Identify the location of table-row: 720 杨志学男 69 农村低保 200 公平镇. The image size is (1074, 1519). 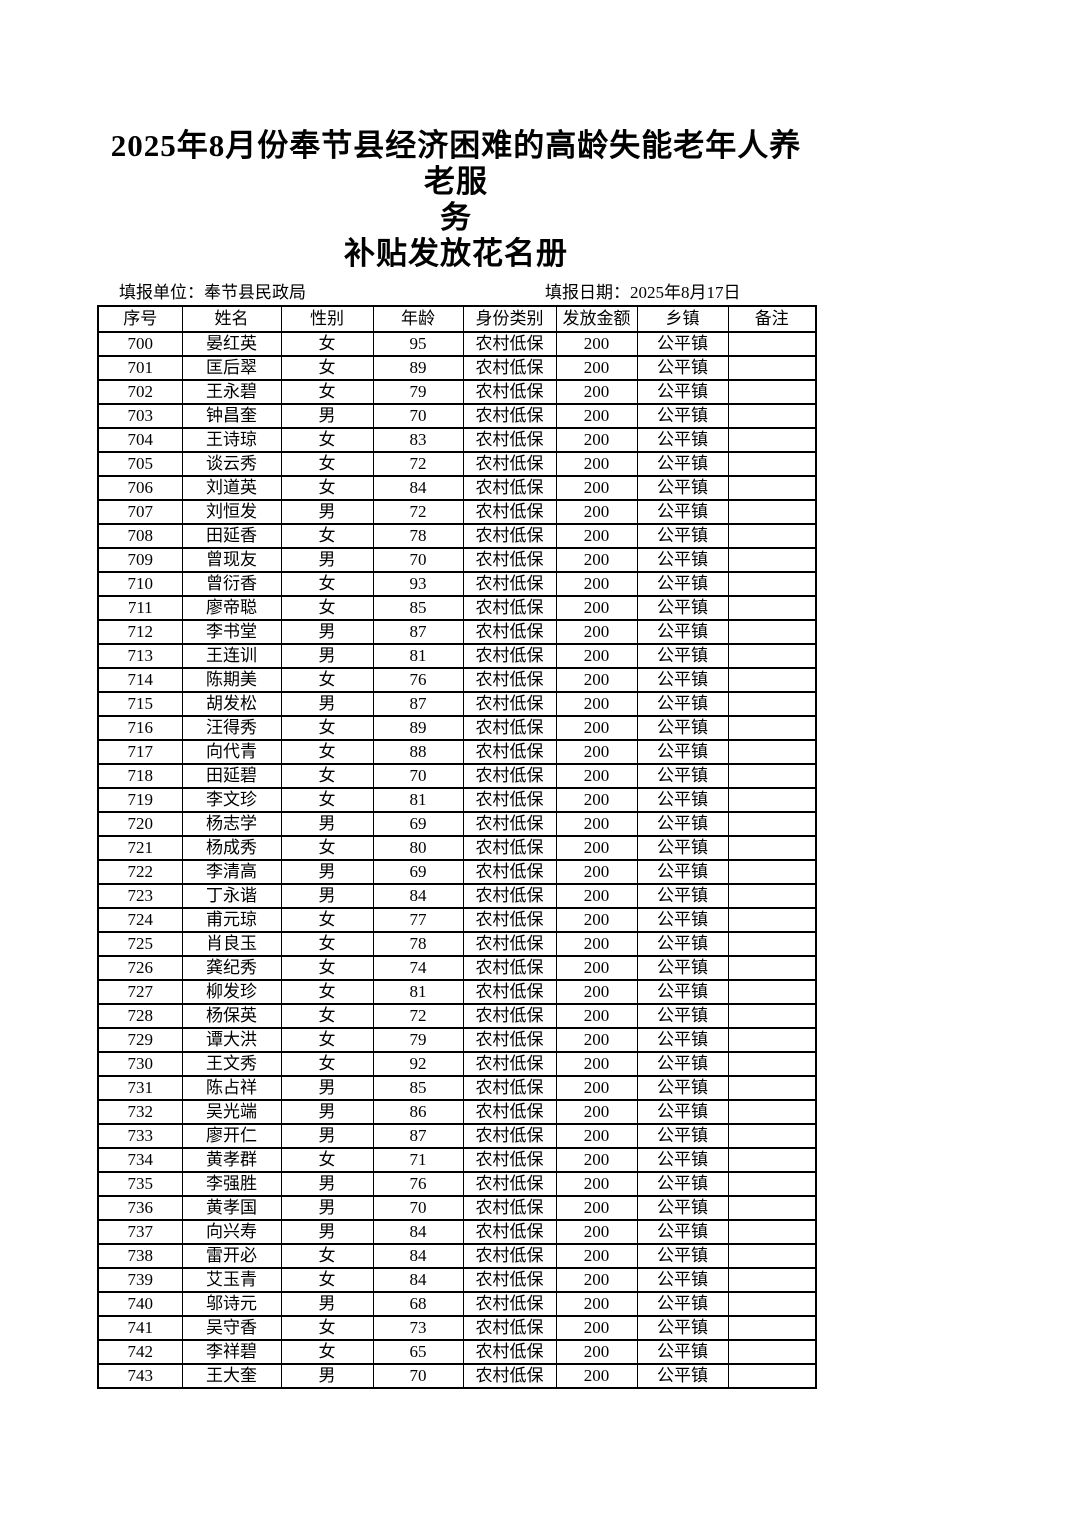
(457, 824).